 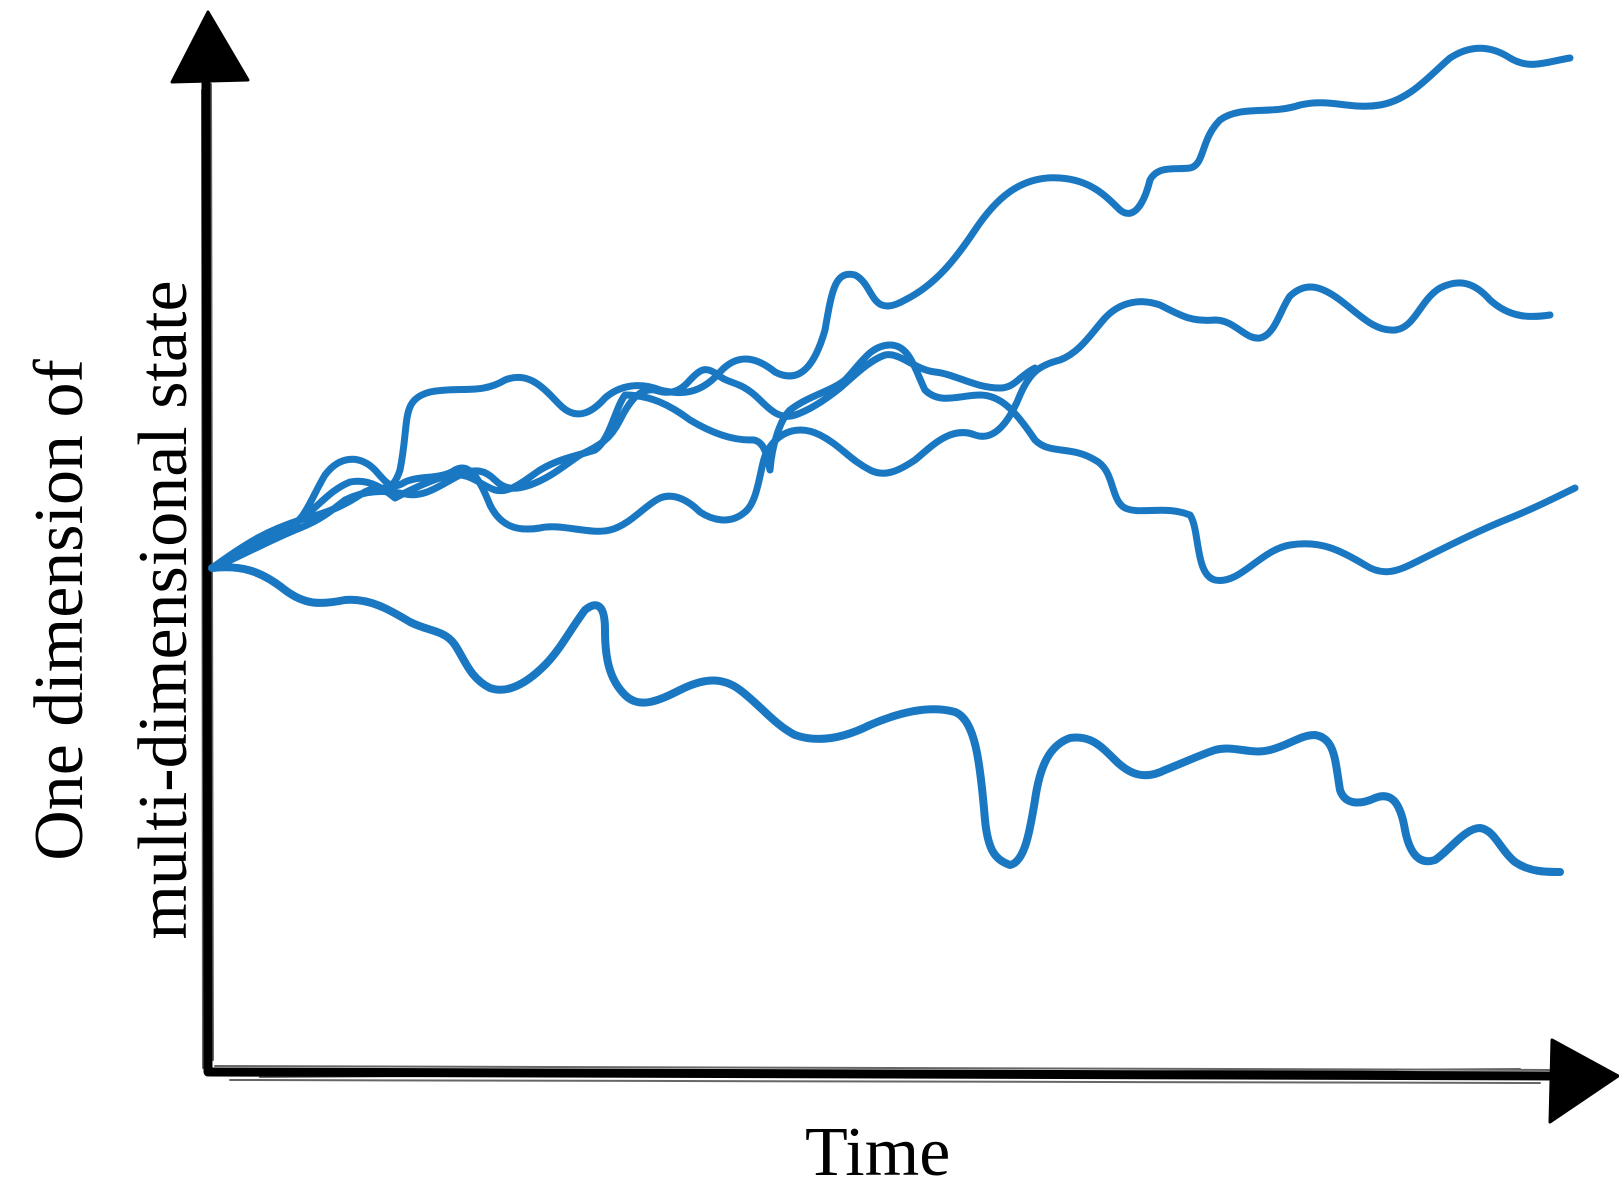 I want to click on x-axis, so click(x=912, y=1081).